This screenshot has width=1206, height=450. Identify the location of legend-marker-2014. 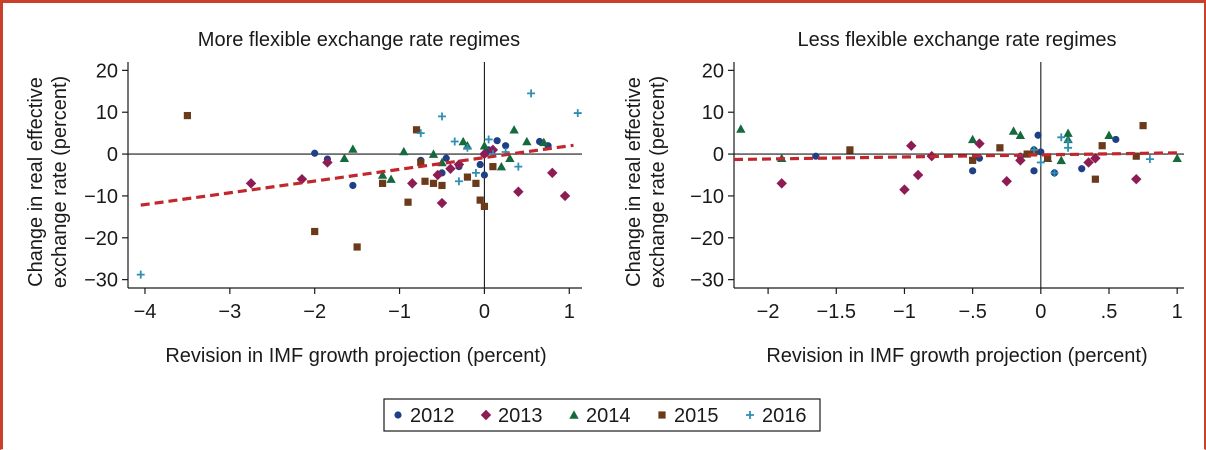
(574, 414).